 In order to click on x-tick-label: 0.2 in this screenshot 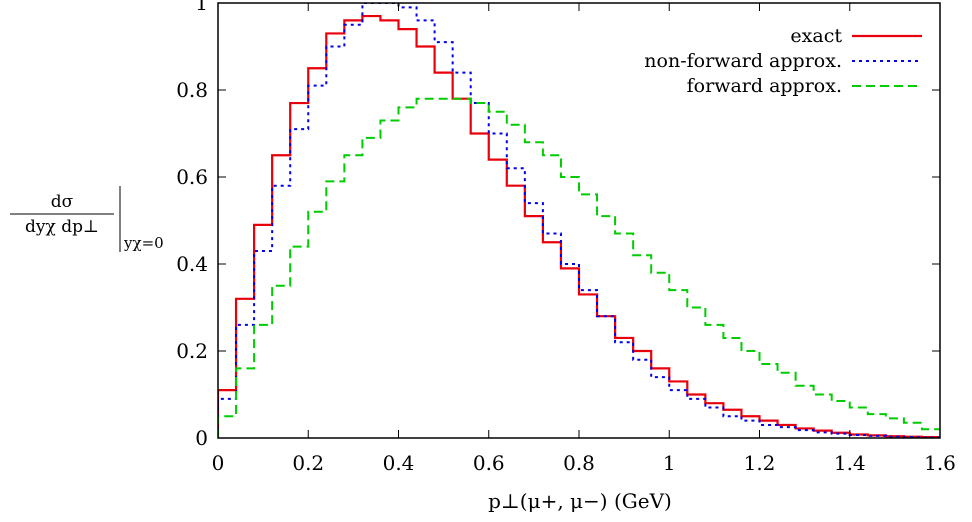, I will do `click(308, 463)`.